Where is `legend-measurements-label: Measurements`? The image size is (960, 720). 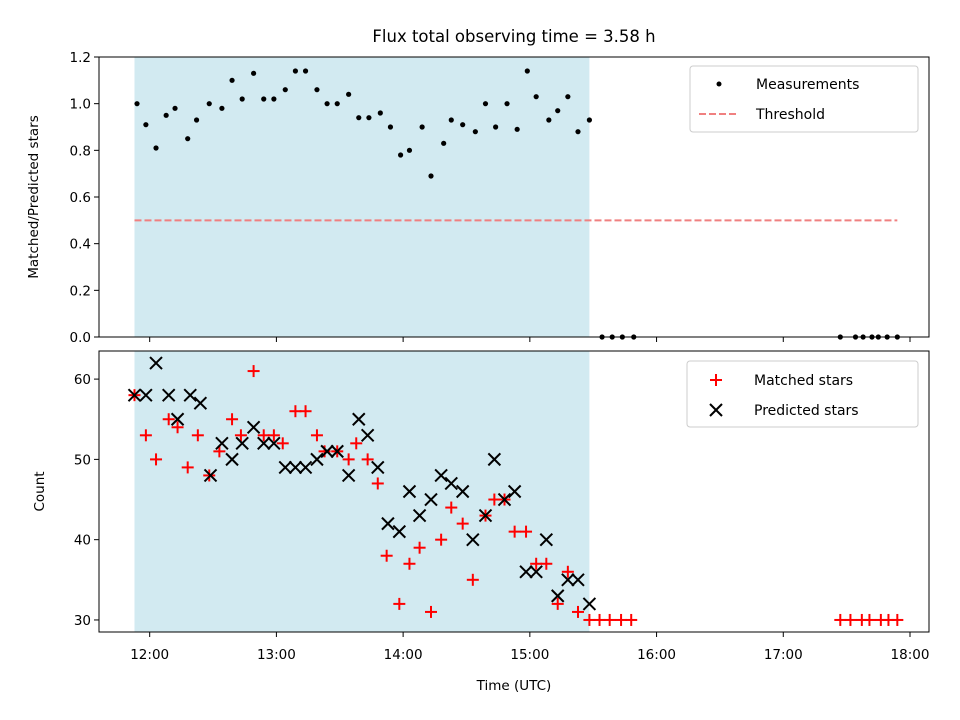
legend-measurements-label: Measurements is located at coordinates (807, 85).